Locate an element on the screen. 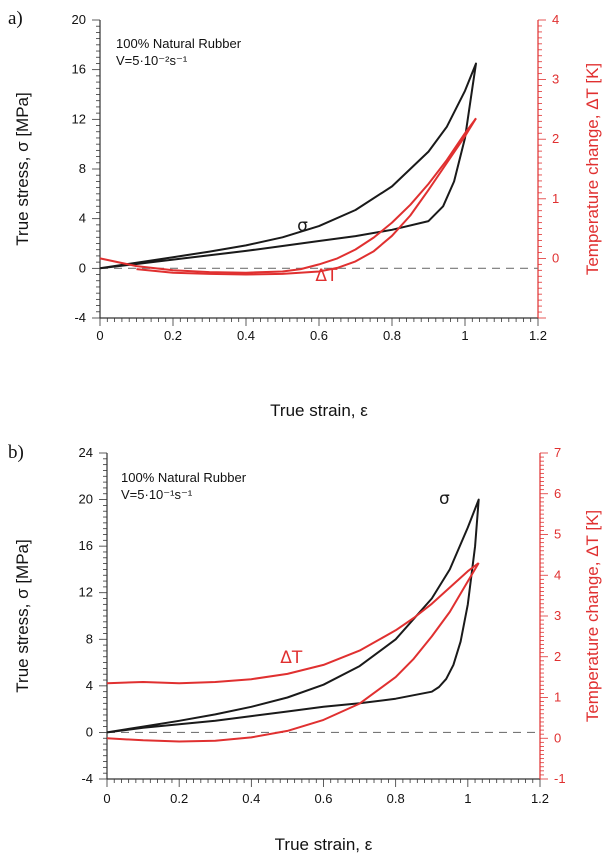  panel-b-y2-tick-label: -1 is located at coordinates (560, 778).